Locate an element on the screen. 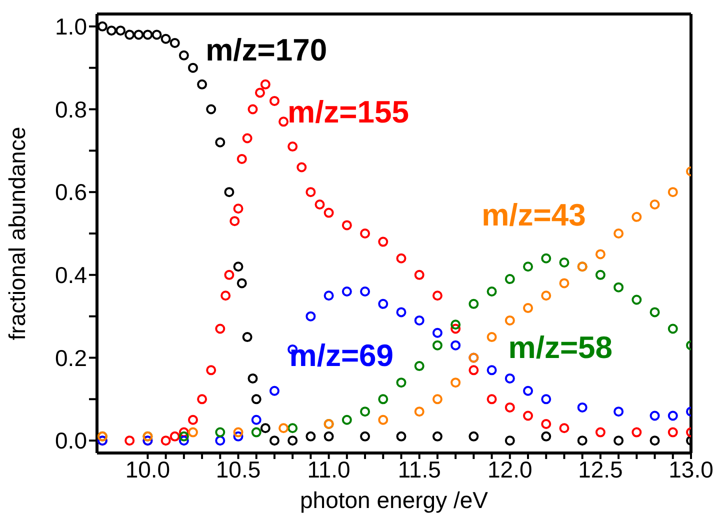 The image size is (721, 522). x-tick-label: 11.0 is located at coordinates (328, 469).